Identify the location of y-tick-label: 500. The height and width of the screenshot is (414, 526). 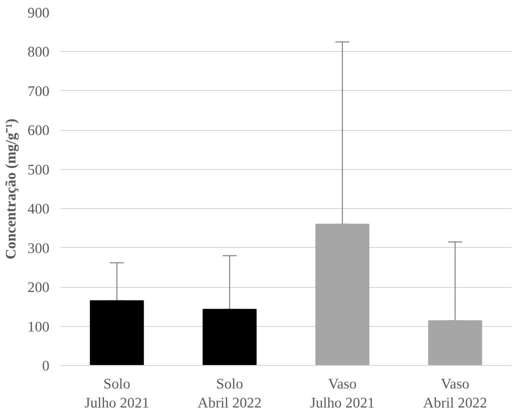
(39, 170).